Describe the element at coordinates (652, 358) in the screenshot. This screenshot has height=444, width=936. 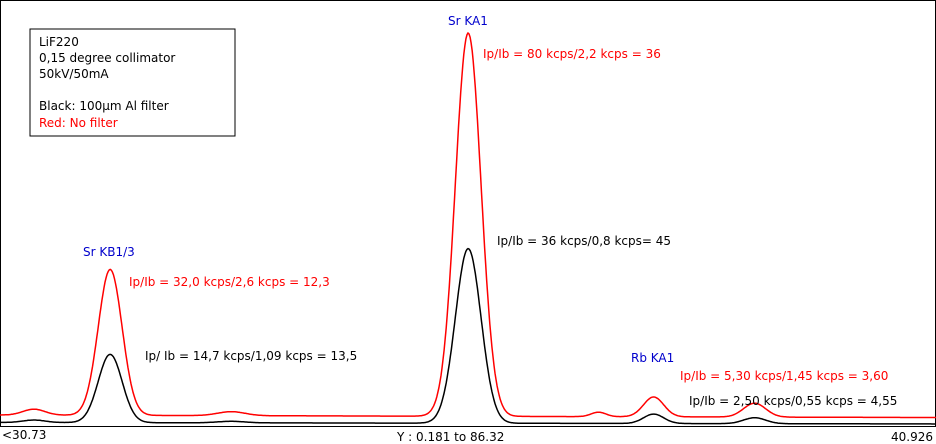
I see `peak-label-rb-ka: Rb KA1` at that location.